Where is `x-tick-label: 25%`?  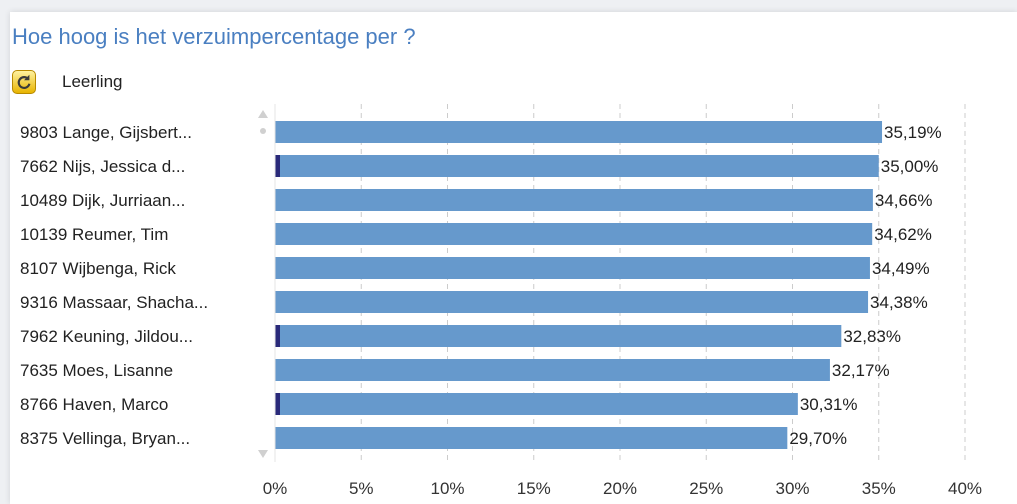
x-tick-label: 25% is located at coordinates (706, 488).